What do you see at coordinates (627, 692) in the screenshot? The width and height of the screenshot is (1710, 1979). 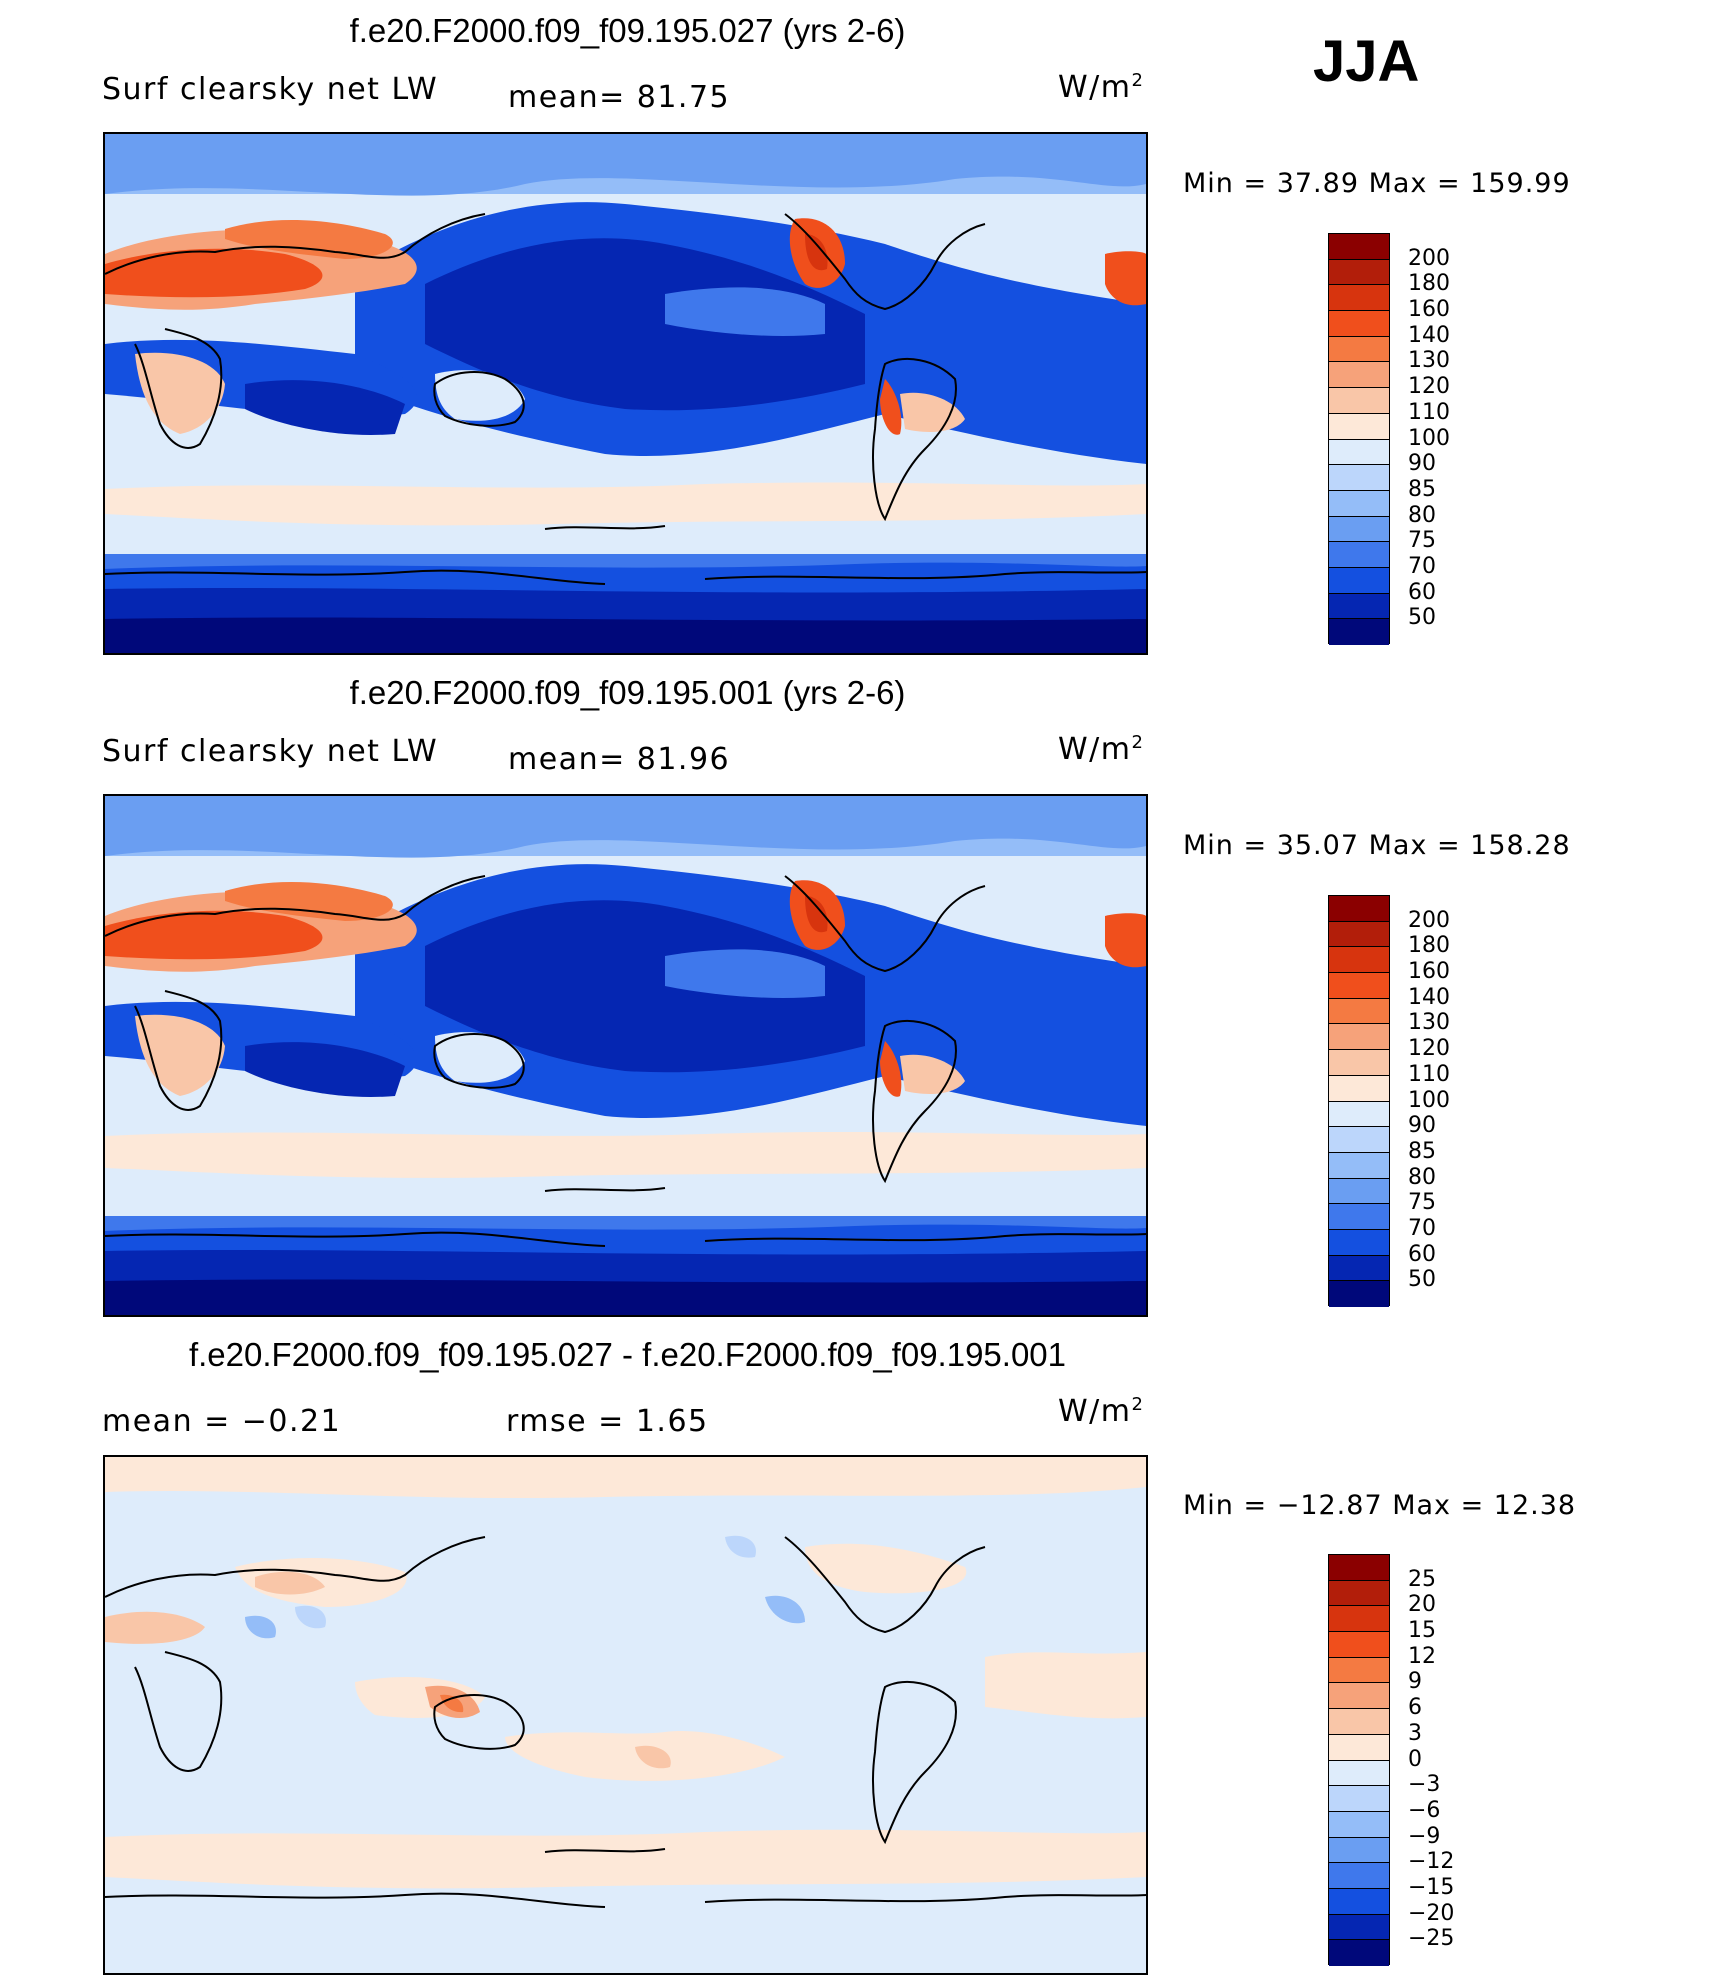 I see `panel-2-title: f.e20.F2000.f09_f09.195.001 (yrs 2-6)` at bounding box center [627, 692].